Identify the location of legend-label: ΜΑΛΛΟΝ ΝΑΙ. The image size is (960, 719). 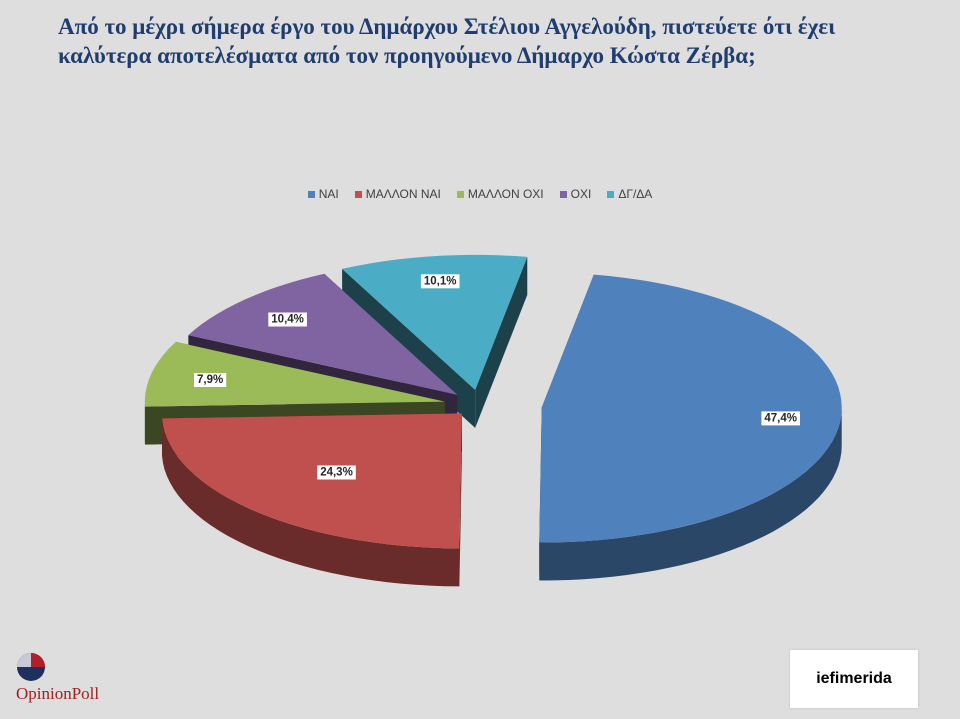
(403, 194).